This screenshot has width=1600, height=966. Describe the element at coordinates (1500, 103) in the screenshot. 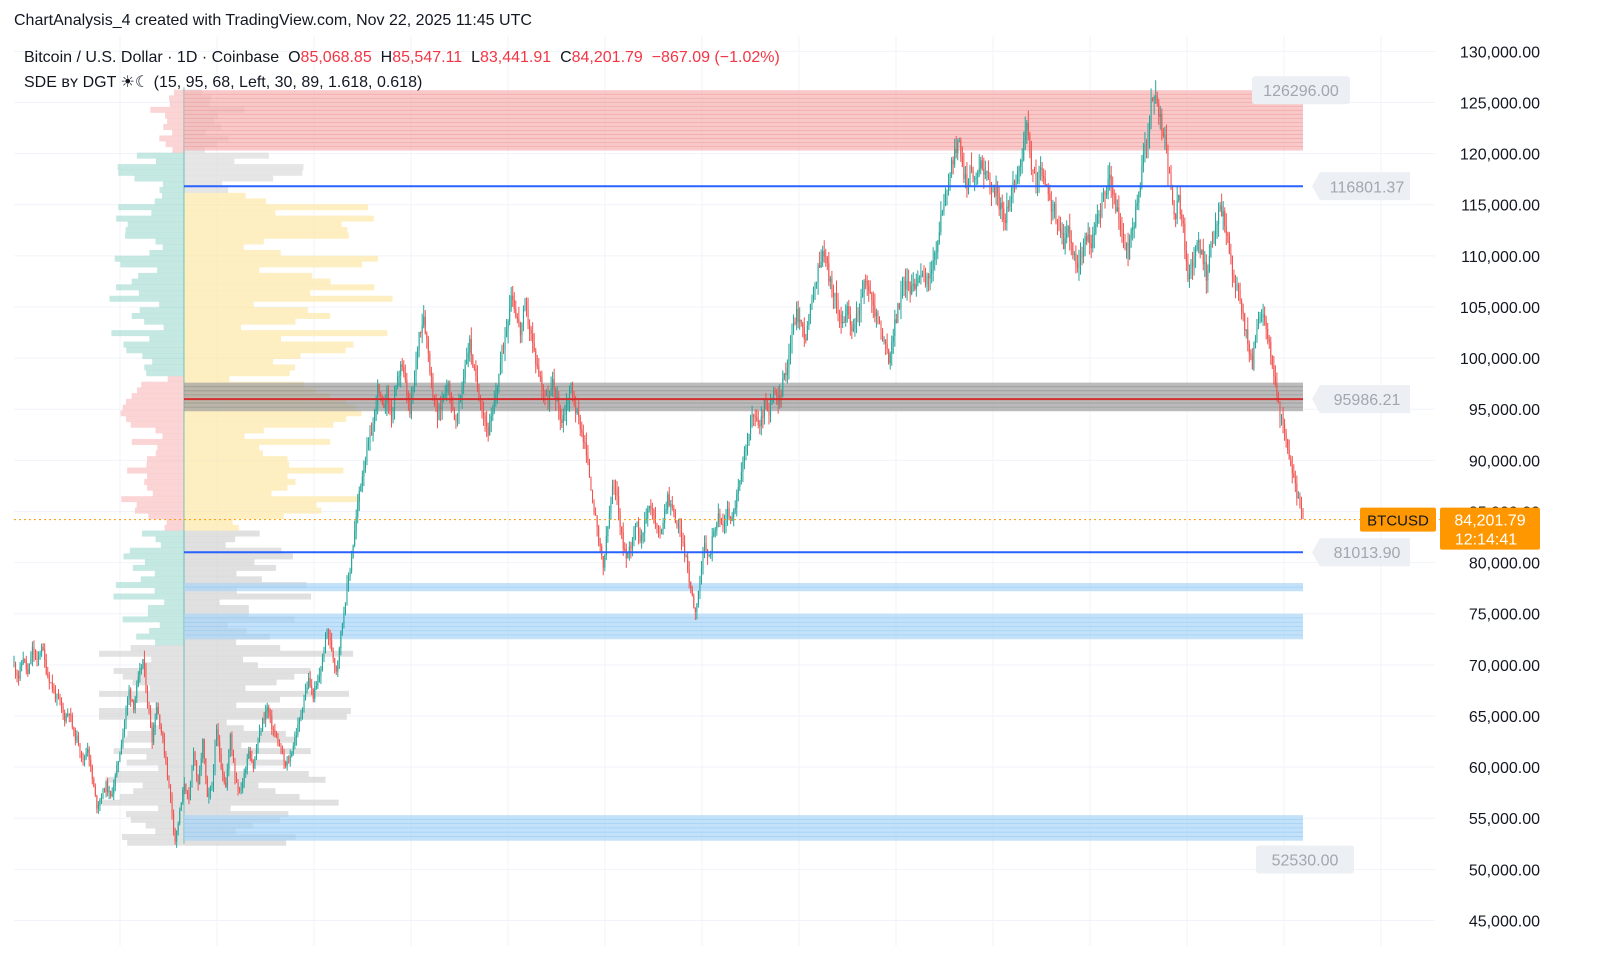

I see `y-tick-label: 125,000.00` at that location.